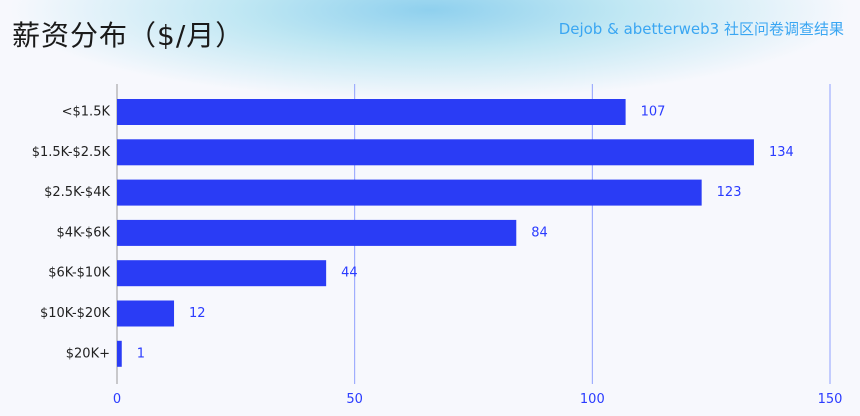 The height and width of the screenshot is (416, 860). I want to click on page-title: 薪资分布（$/月）, so click(128, 35).